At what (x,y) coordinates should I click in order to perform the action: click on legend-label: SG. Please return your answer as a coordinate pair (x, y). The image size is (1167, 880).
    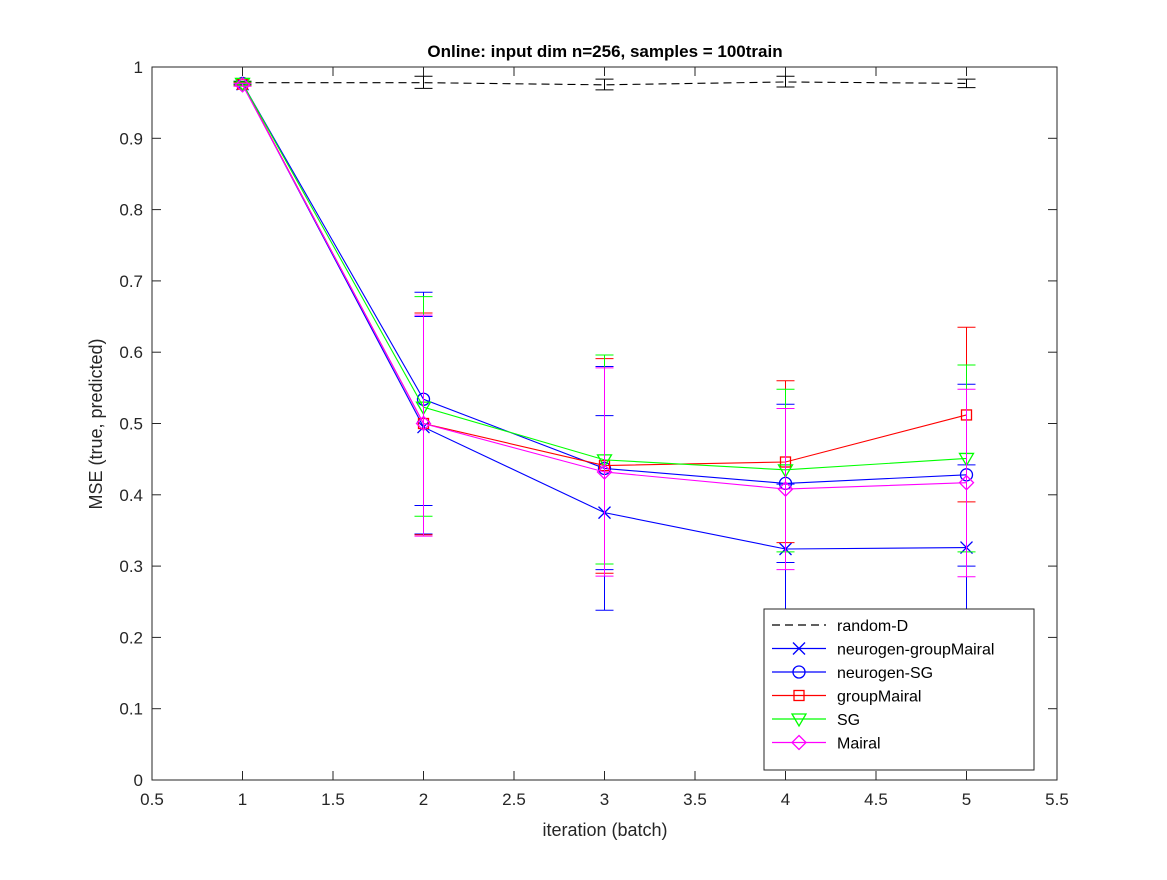
    Looking at the image, I should click on (848, 720).